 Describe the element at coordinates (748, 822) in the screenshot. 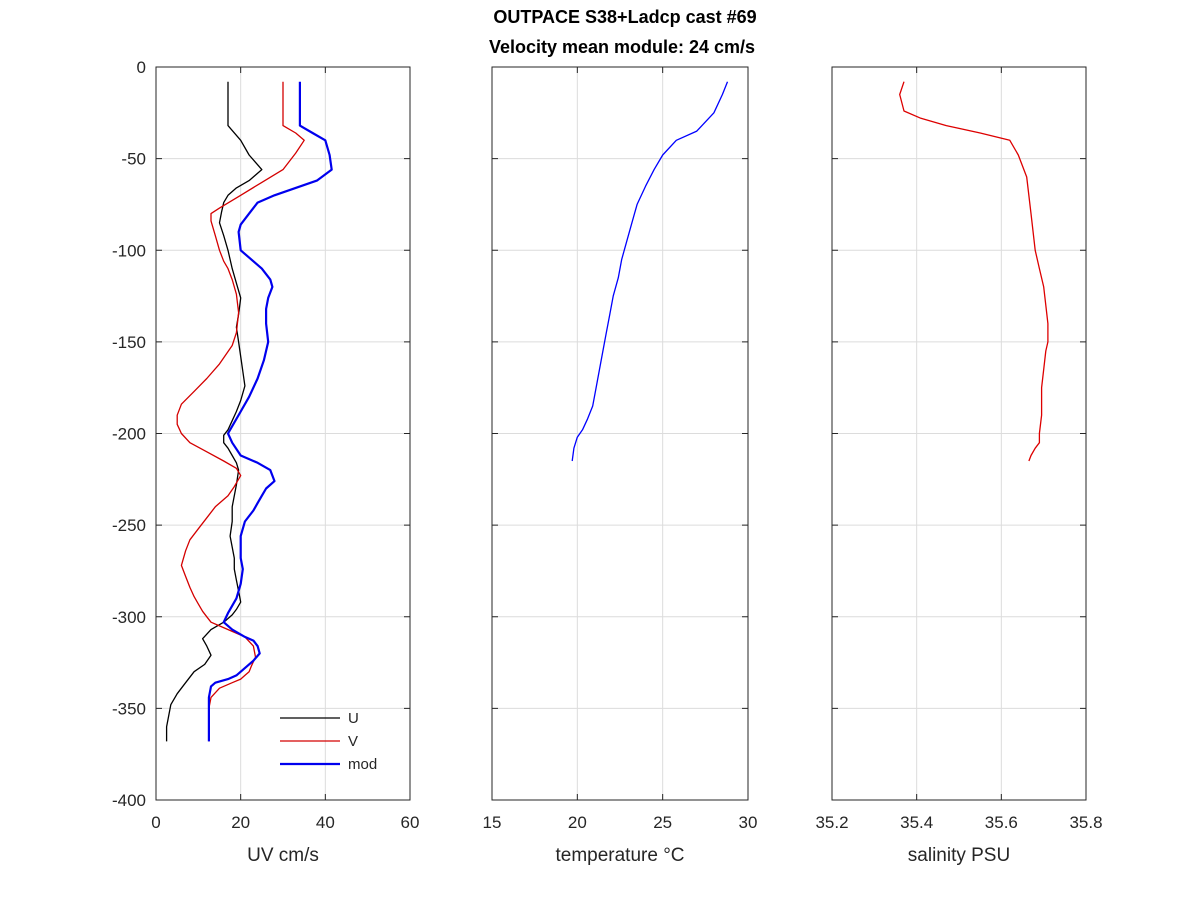

I see `x-tick-label: 30` at that location.